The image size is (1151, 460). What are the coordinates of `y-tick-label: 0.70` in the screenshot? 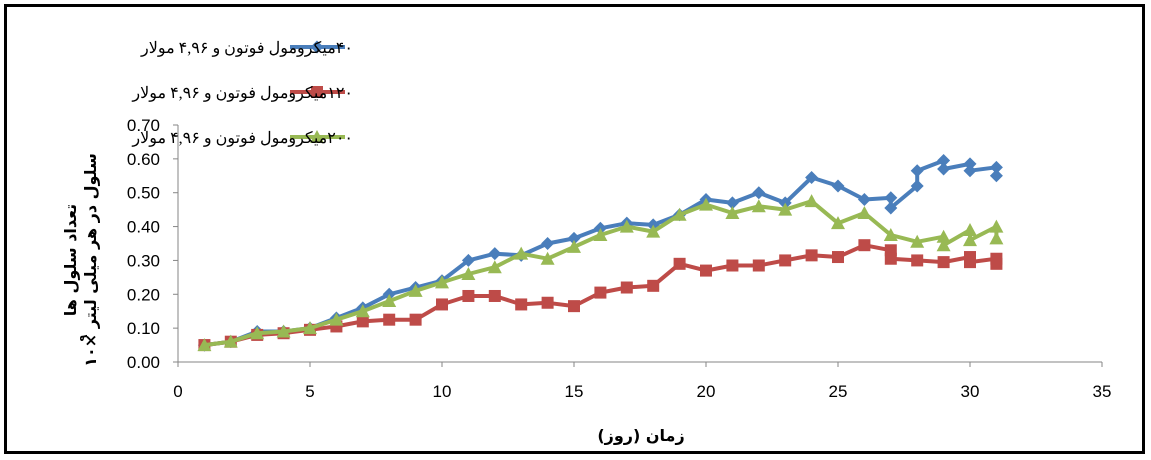 It's located at (143, 125).